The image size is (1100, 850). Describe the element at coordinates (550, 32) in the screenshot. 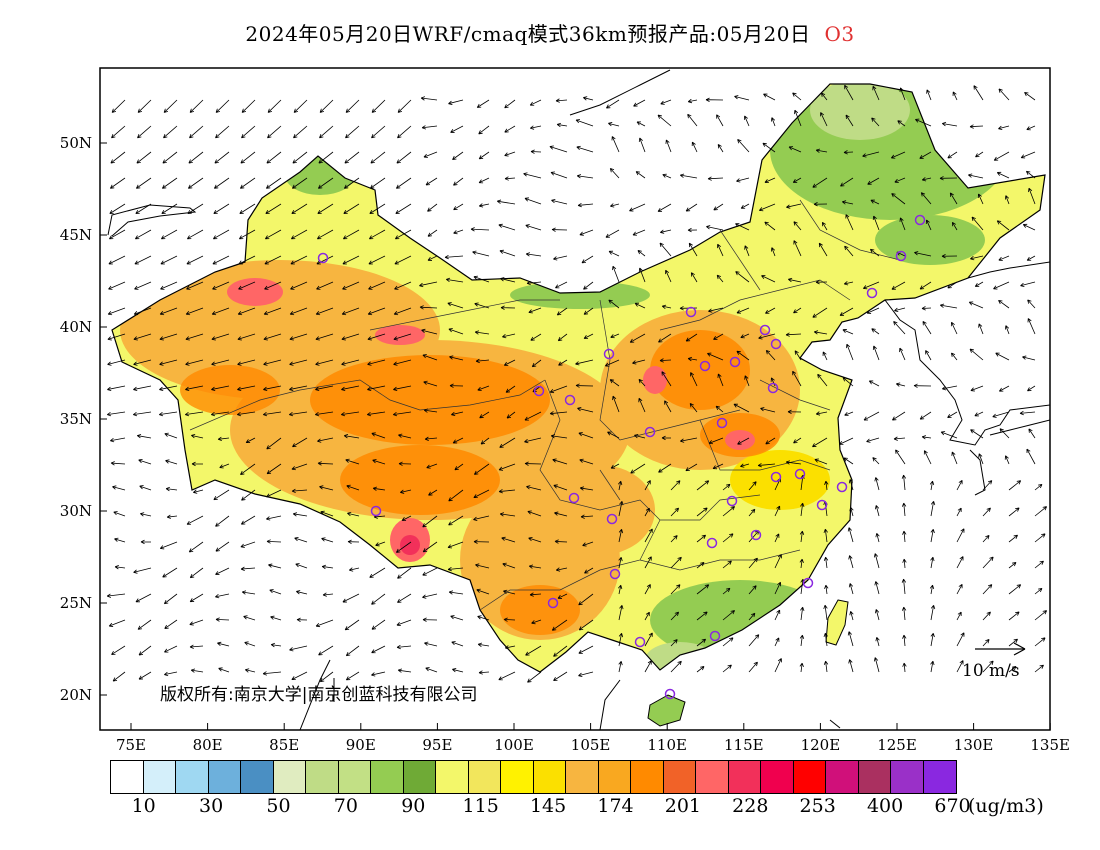

I see `map-title: 2024年05月20日WRF/cmaq模式36km预报产品:05月20日 O3` at that location.